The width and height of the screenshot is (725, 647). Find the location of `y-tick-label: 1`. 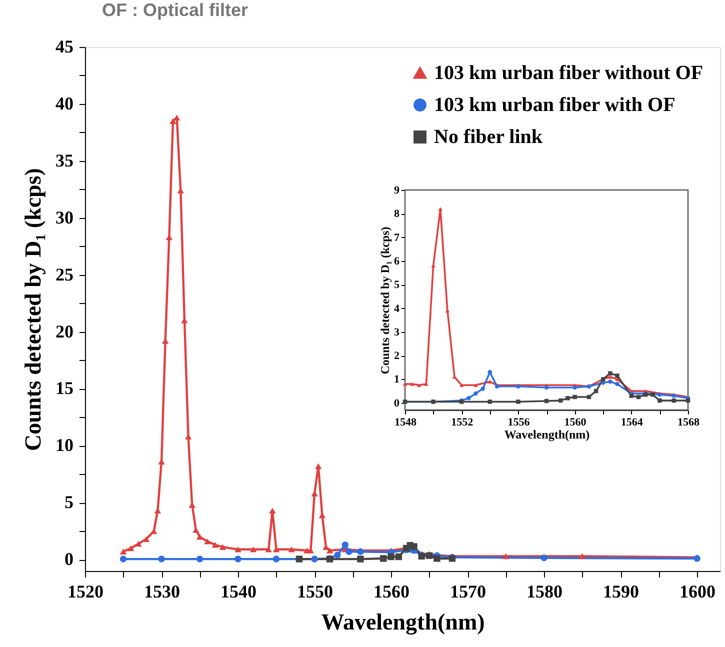

y-tick-label: 1 is located at coordinates (397, 380).